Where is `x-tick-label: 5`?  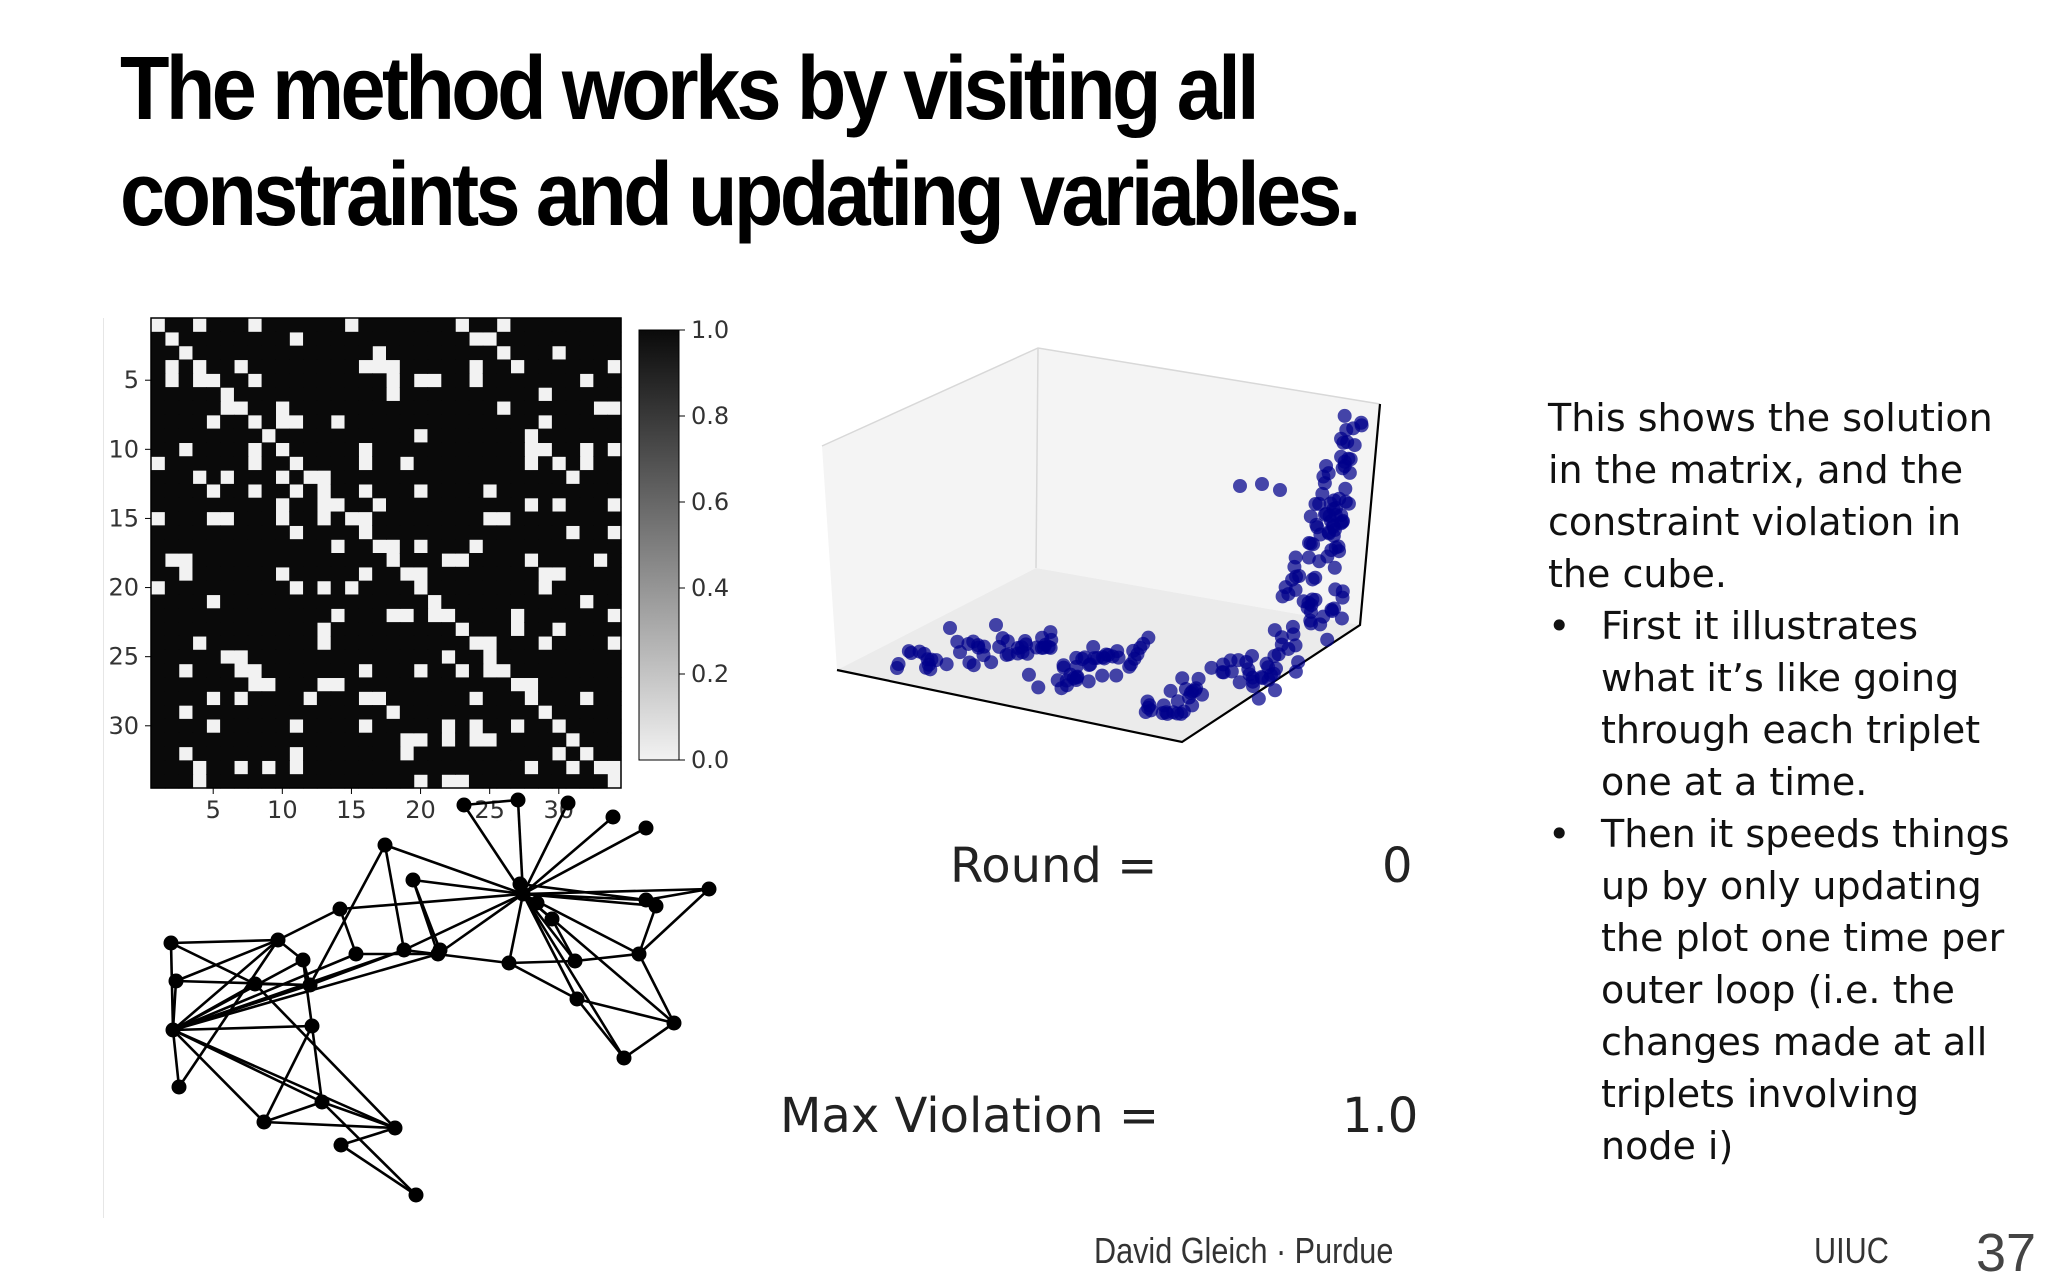
x-tick-label: 5 is located at coordinates (213, 810).